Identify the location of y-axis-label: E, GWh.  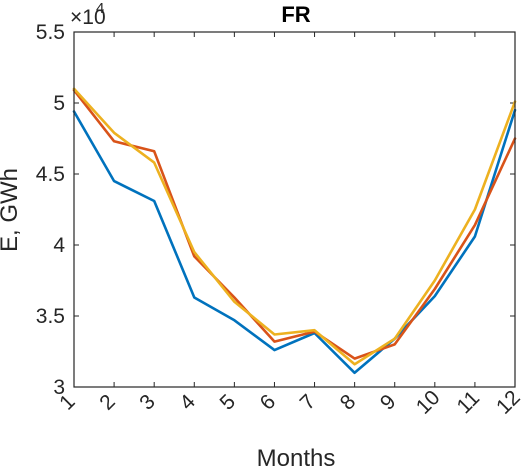
(11, 210).